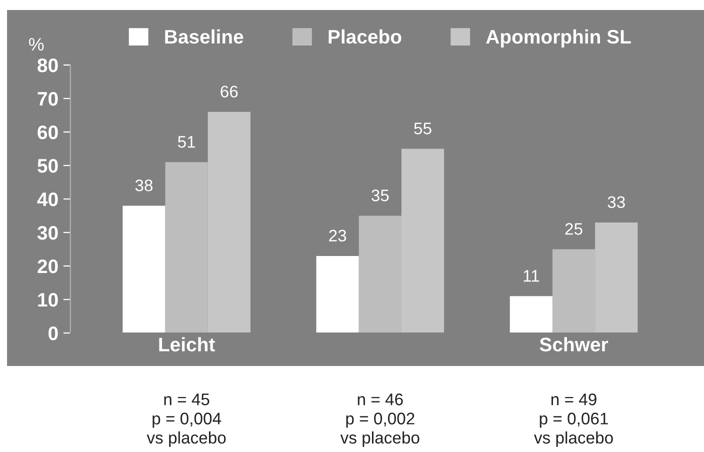  Describe the element at coordinates (48, 299) in the screenshot. I see `y-tick-label: 10` at that location.